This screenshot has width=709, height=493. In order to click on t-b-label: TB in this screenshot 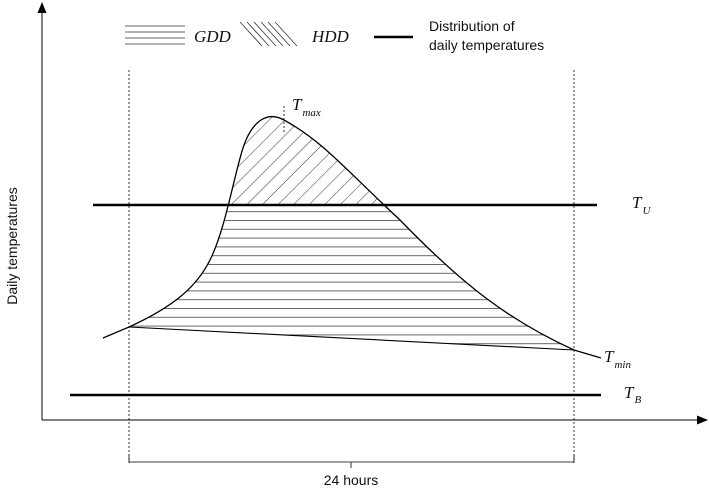, I will do `click(632, 394)`.